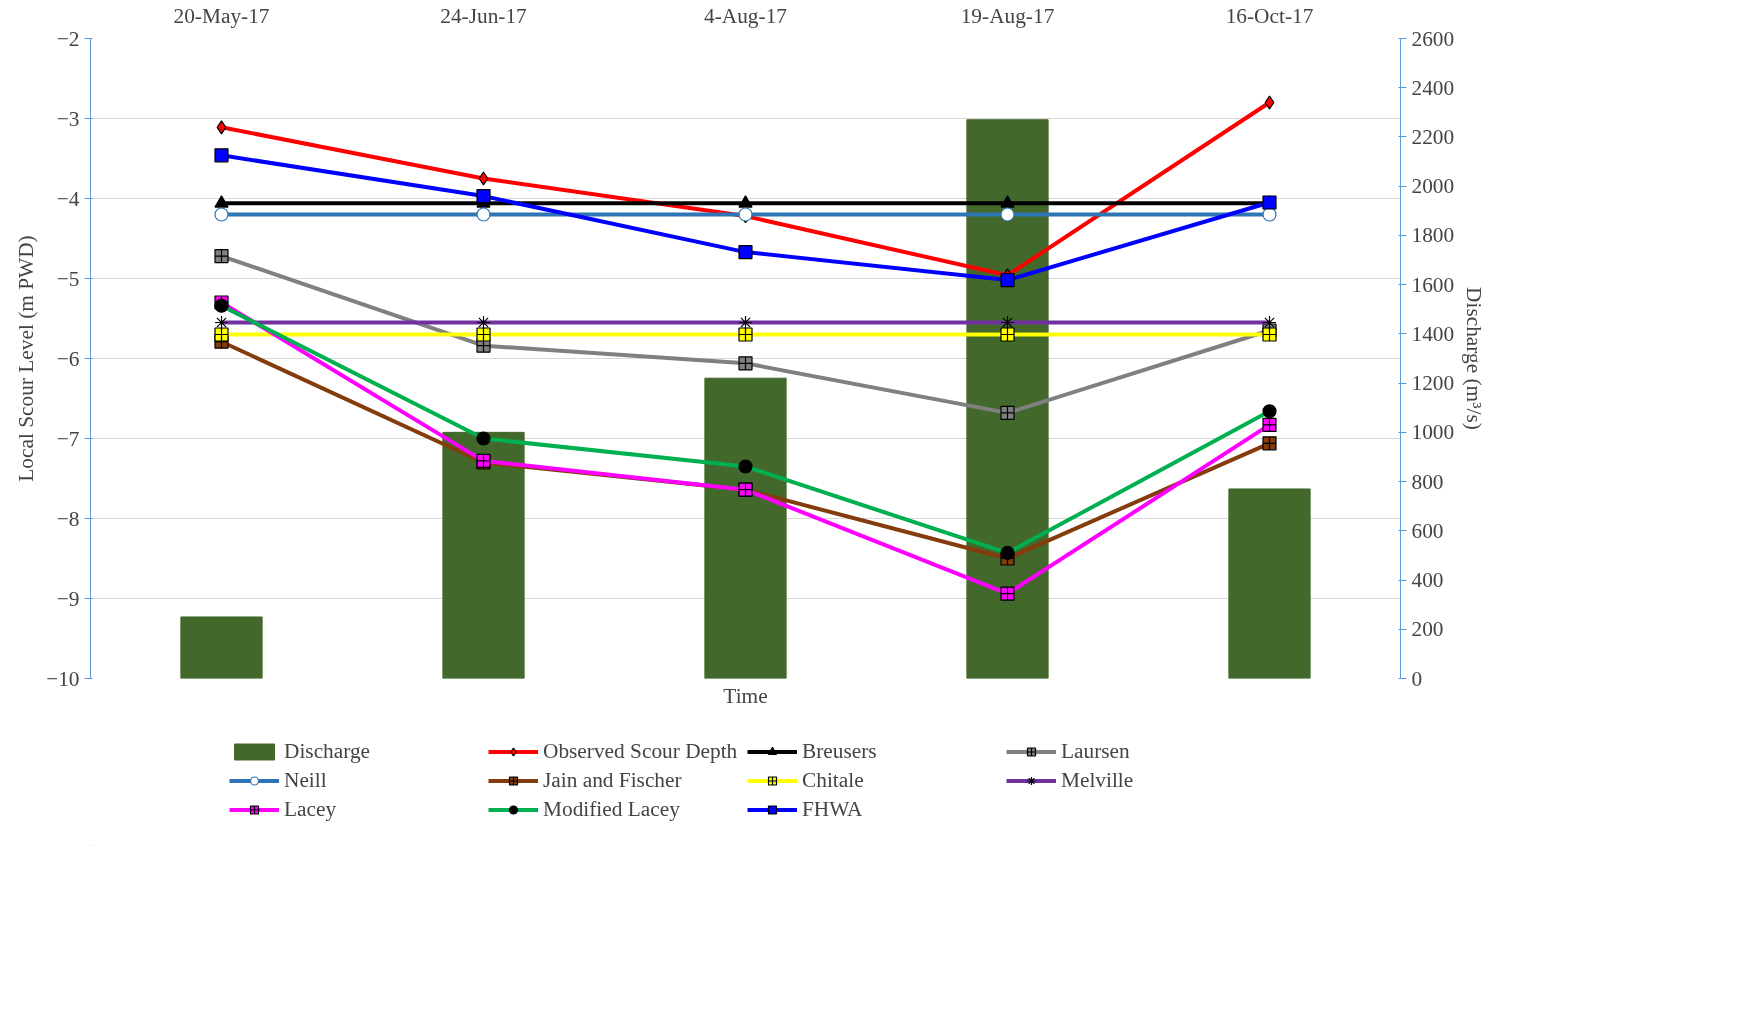 The image size is (1764, 1029). Describe the element at coordinates (68, 278) in the screenshot. I see `y-tick-label: −5` at that location.